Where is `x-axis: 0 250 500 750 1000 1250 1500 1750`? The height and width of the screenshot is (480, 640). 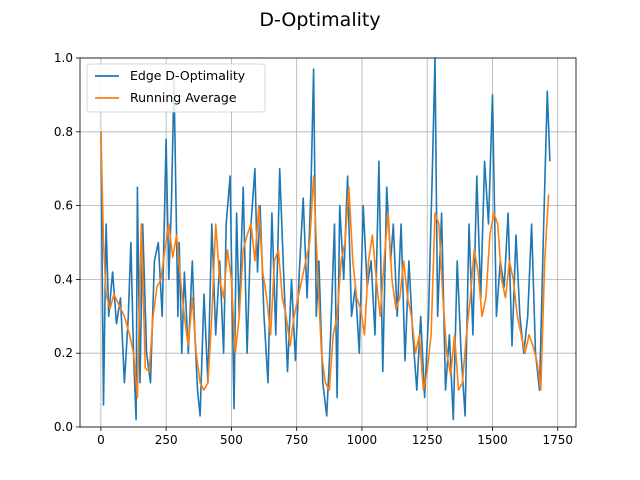
x-axis: 0 250 500 750 1000 1250 1500 1750 is located at coordinates (335, 437).